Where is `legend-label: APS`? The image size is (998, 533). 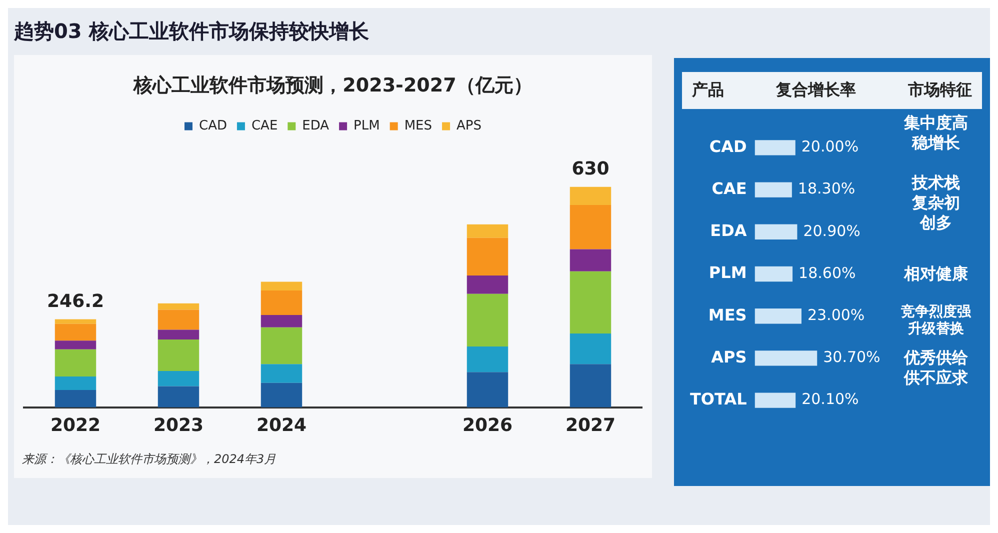 legend-label: APS is located at coordinates (469, 126).